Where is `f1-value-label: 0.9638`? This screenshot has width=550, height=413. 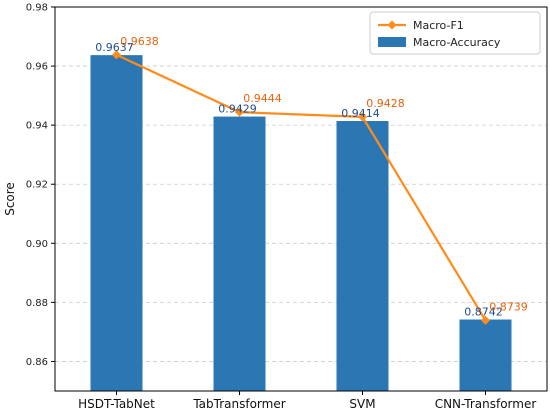
f1-value-label: 0.9638 is located at coordinates (139, 41).